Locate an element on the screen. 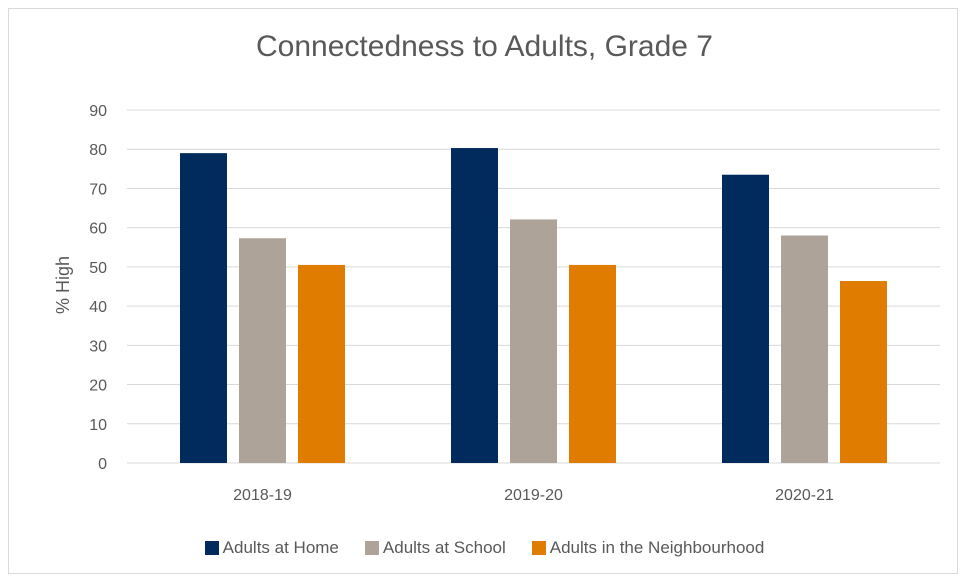 The height and width of the screenshot is (582, 969). y-tick-label: 20 is located at coordinates (98, 386).